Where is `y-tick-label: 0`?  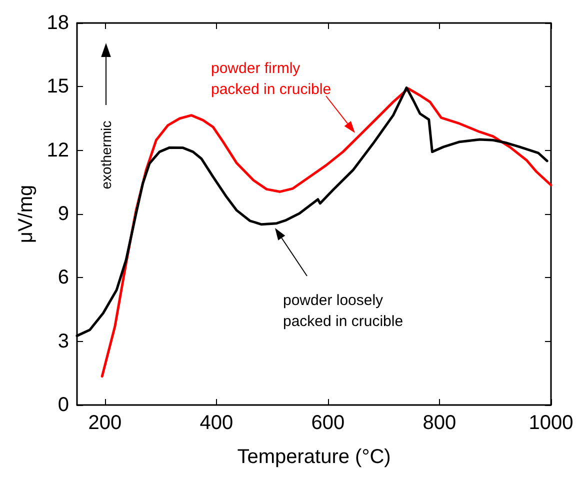
y-tick-label: 0 is located at coordinates (63, 405).